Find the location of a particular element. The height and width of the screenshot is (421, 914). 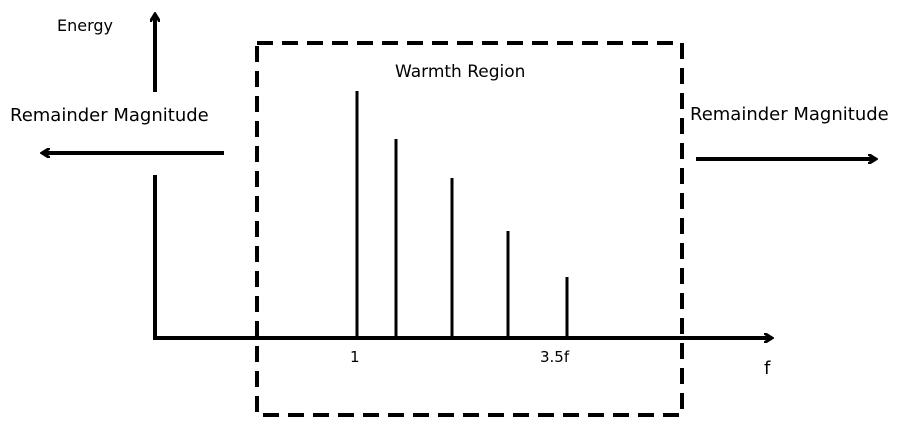

right-arrow-label: Remainder Magnitude is located at coordinates (789, 114).